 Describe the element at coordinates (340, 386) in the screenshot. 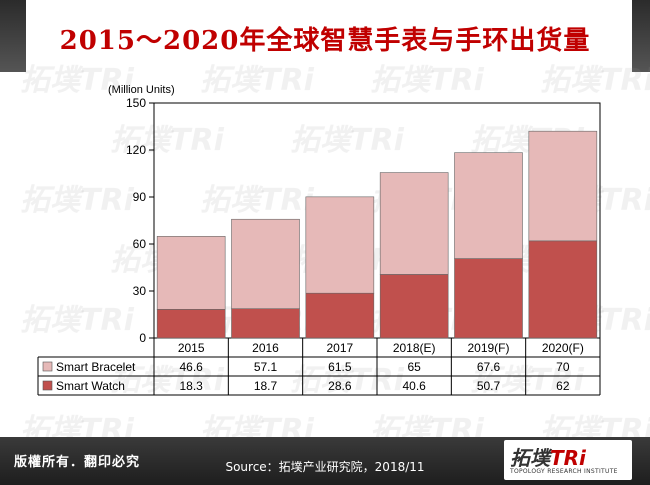

I see `data-label: 28.6` at that location.